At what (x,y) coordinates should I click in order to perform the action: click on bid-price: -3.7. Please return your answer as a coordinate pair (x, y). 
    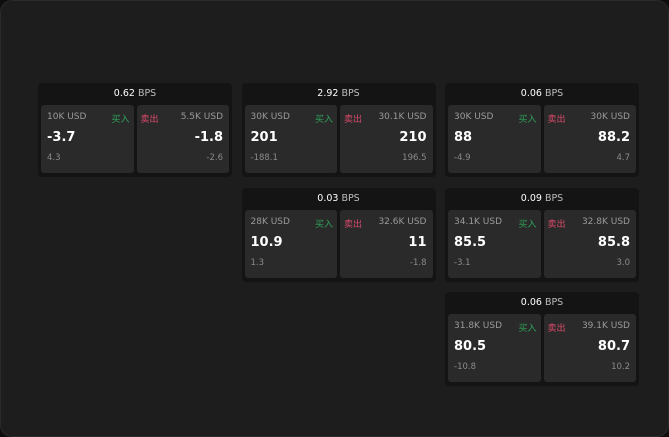
    Looking at the image, I should click on (61, 137).